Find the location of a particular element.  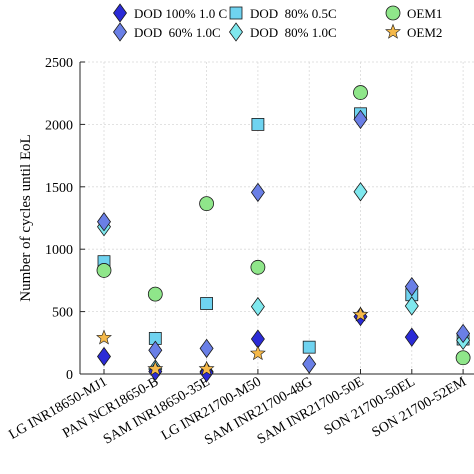

y-tick-label: 500 is located at coordinates (62, 313).